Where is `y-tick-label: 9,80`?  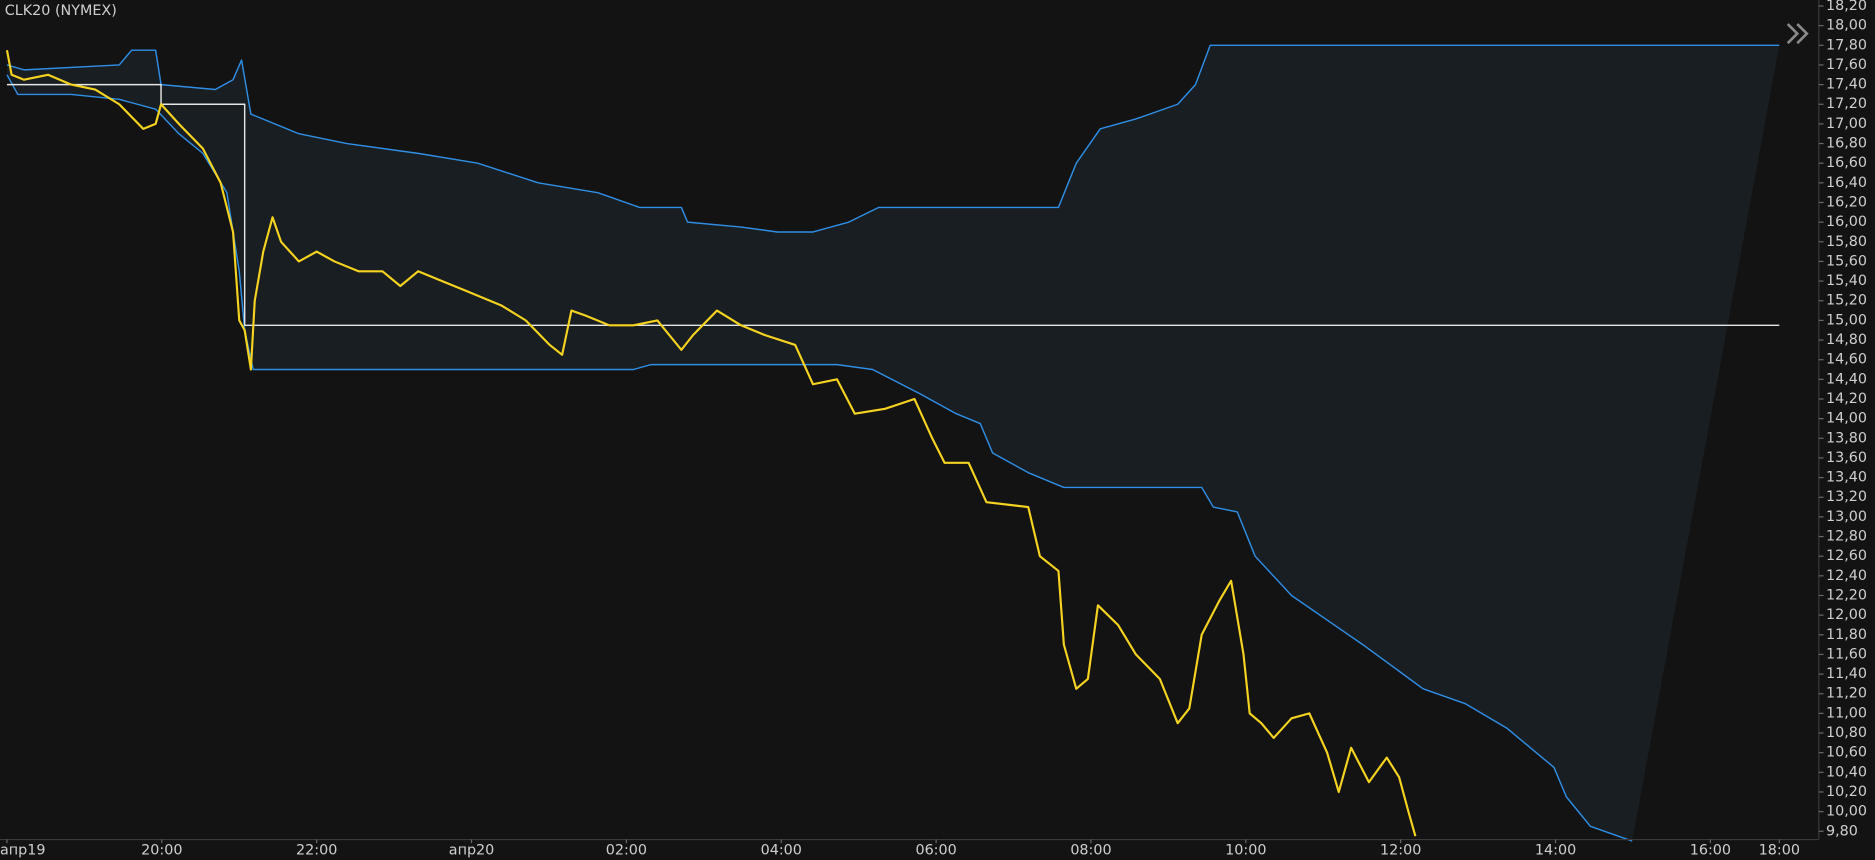 y-tick-label: 9,80 is located at coordinates (1842, 831).